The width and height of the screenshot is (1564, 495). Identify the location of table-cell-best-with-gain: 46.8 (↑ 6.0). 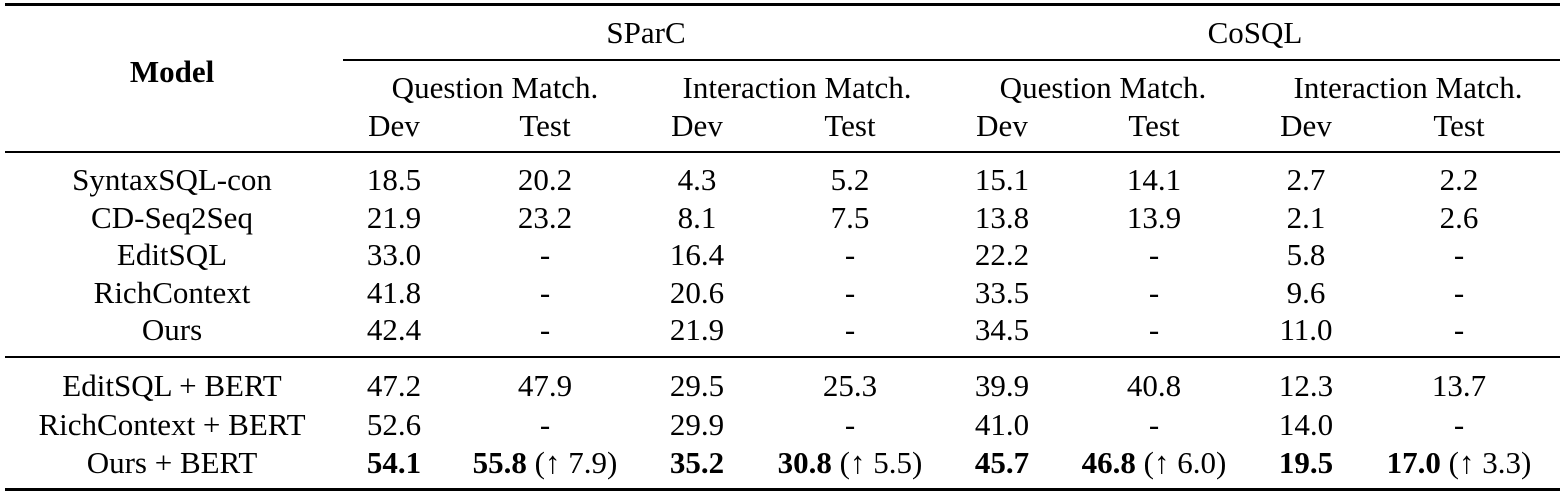
(1154, 462).